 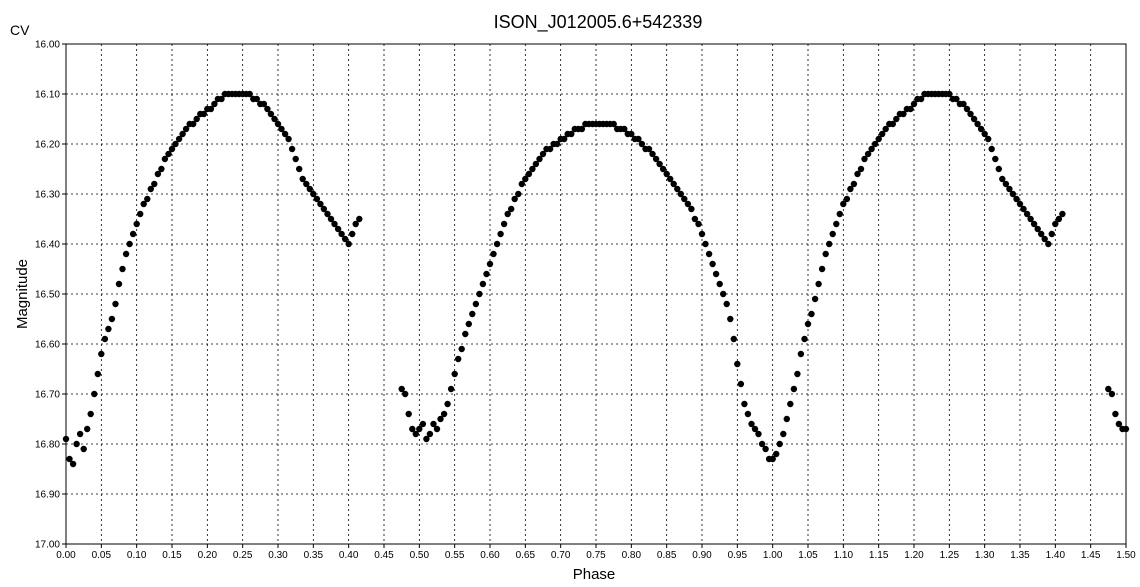 I want to click on x-tick-label: 0.25, so click(x=243, y=555).